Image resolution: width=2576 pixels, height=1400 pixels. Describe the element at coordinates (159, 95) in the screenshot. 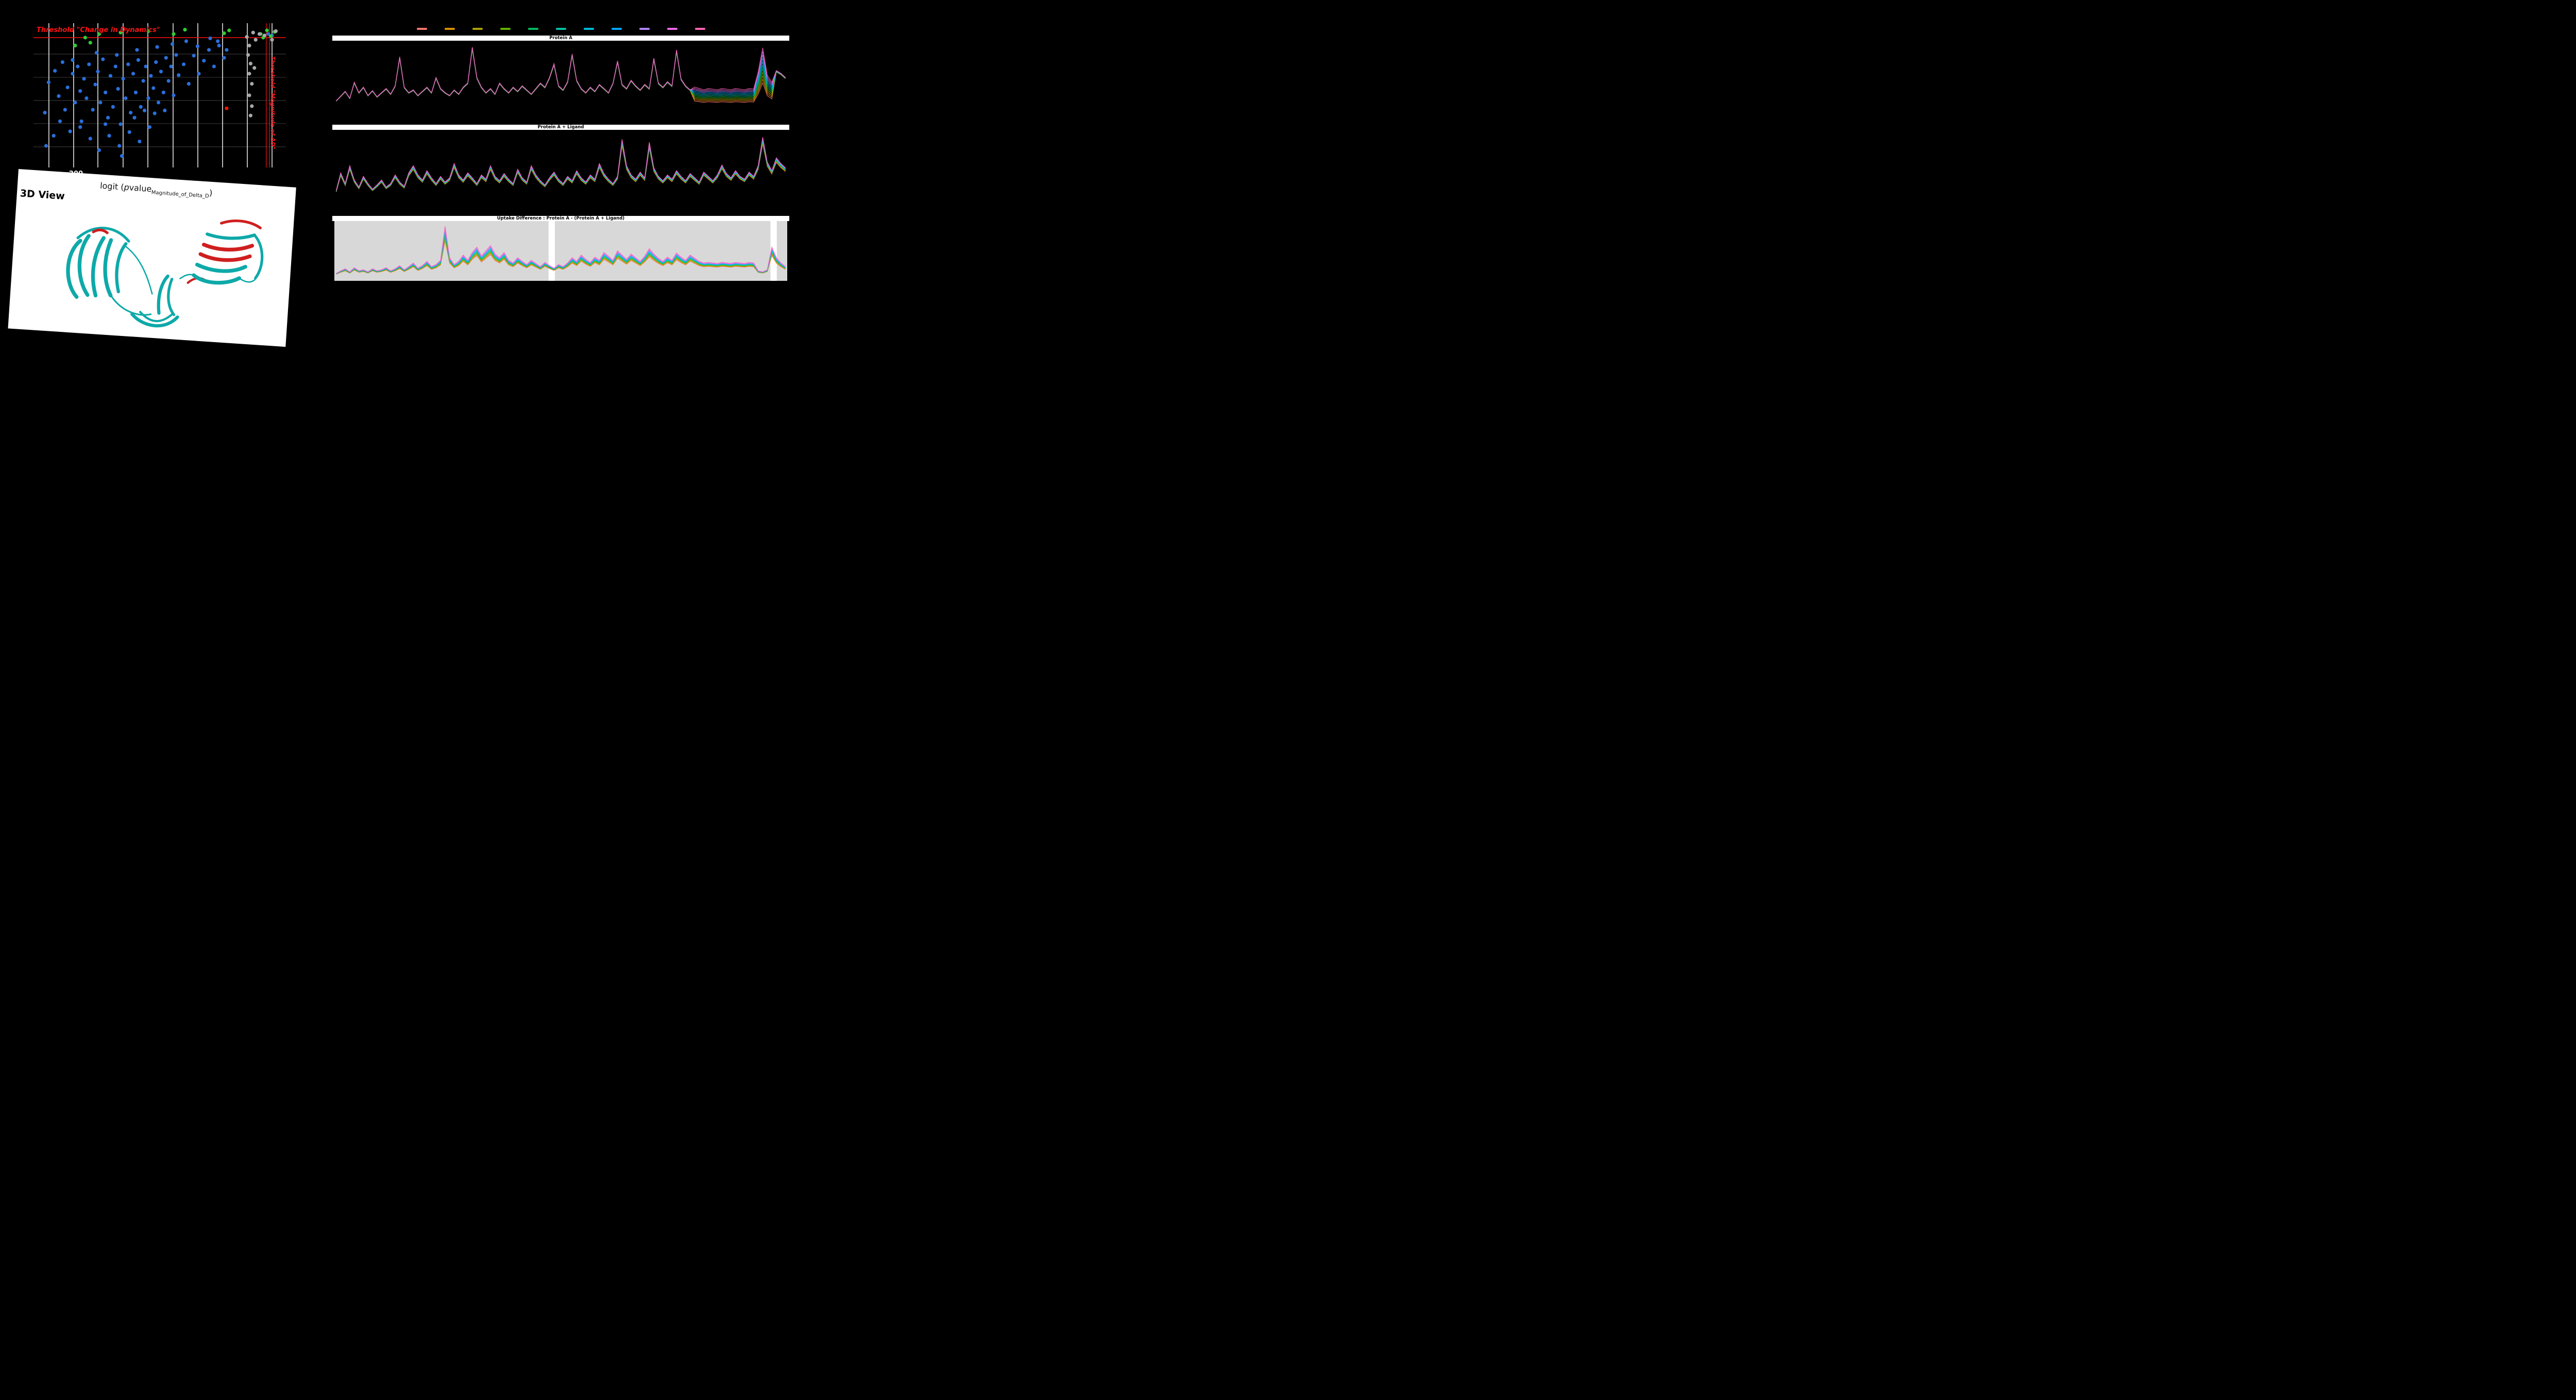

I see `volcano-canvas` at that location.